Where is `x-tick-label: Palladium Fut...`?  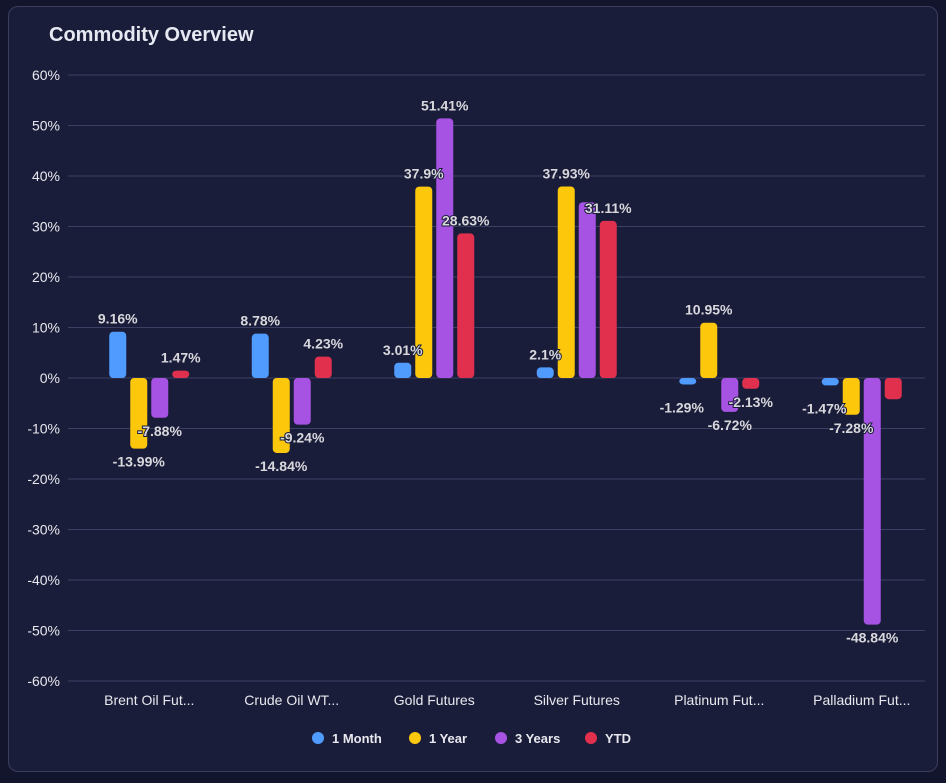 x-tick-label: Palladium Fut... is located at coordinates (861, 700).